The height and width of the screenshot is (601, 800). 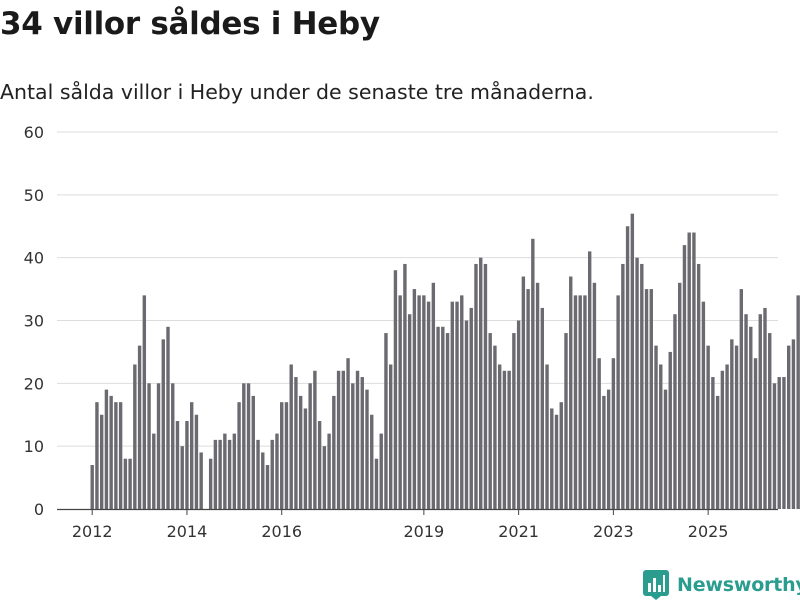 I want to click on y-tick-label-50: 50, so click(x=34, y=195).